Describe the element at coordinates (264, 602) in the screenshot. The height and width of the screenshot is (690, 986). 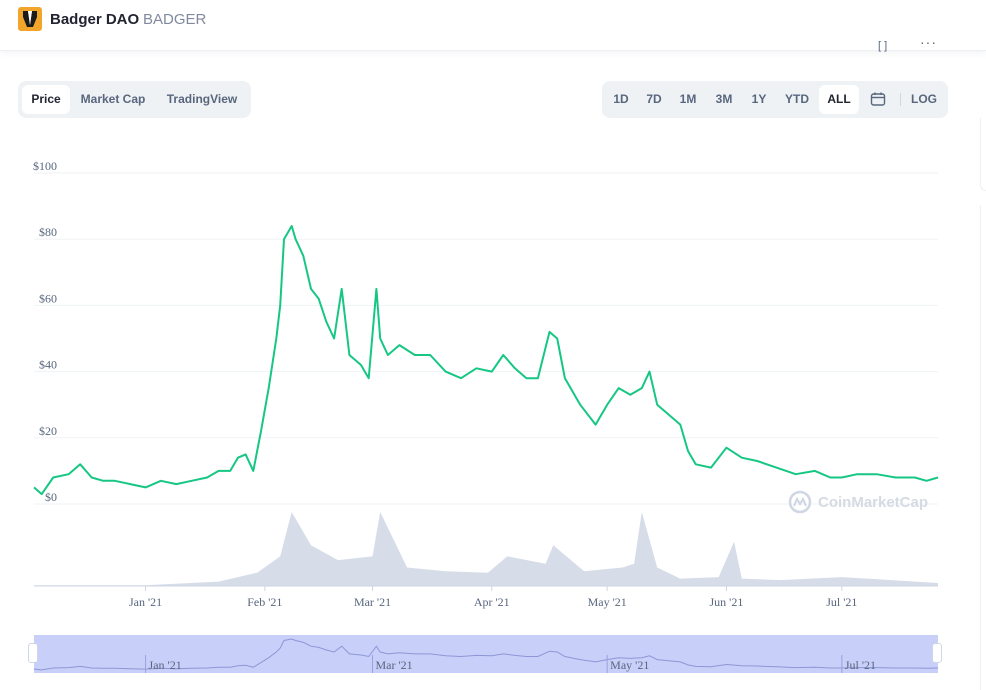
I see `x-tick-label: Feb '21` at that location.